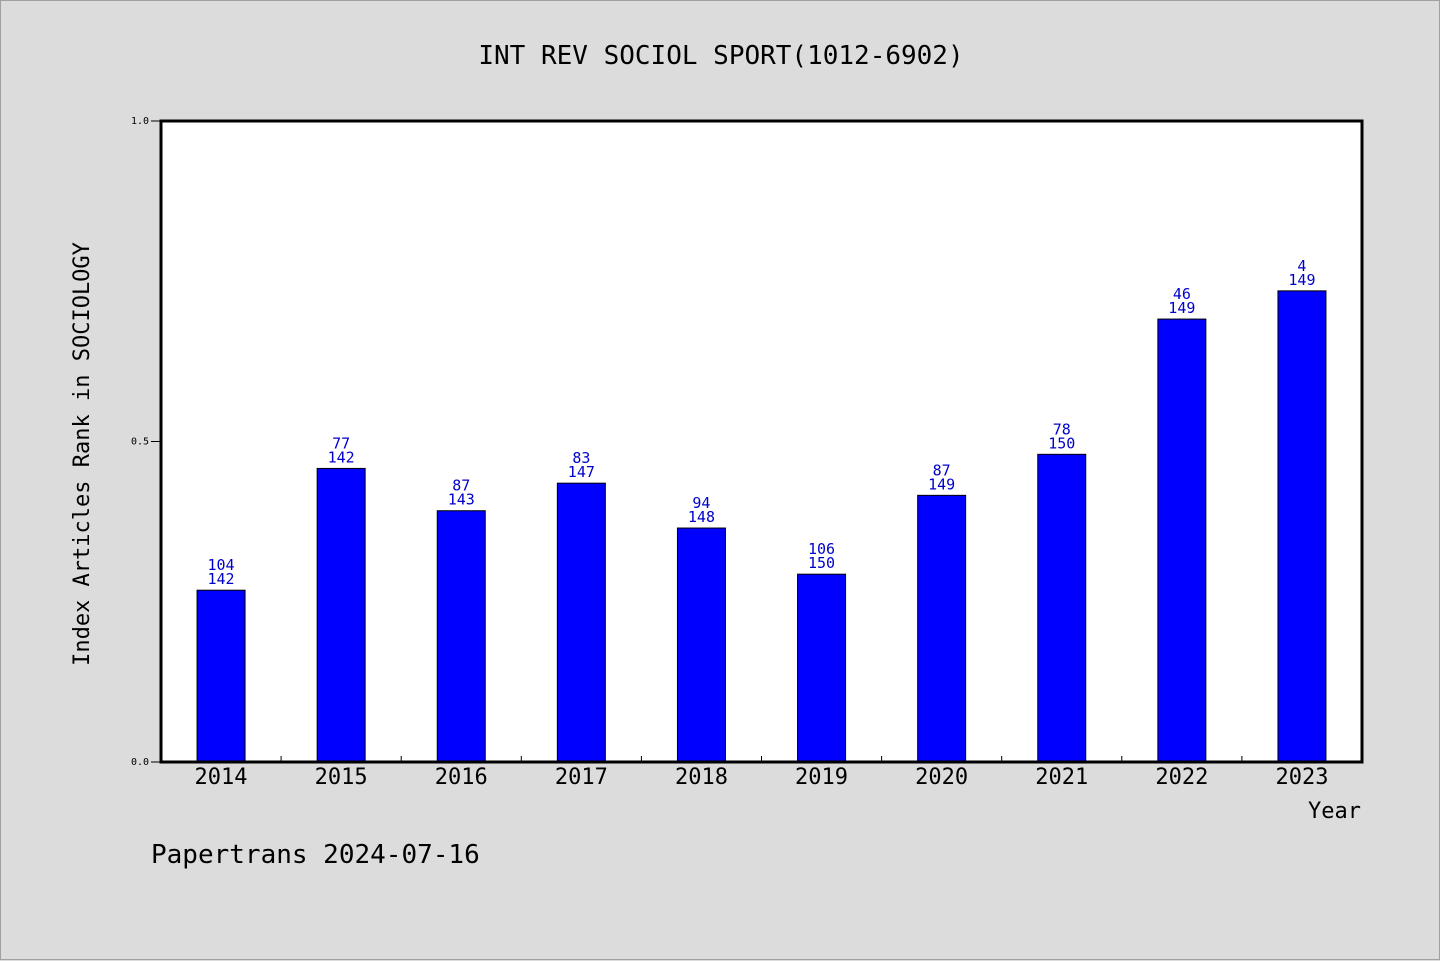  Describe the element at coordinates (1301, 777) in the screenshot. I see `x-tick-label: 2023` at that location.